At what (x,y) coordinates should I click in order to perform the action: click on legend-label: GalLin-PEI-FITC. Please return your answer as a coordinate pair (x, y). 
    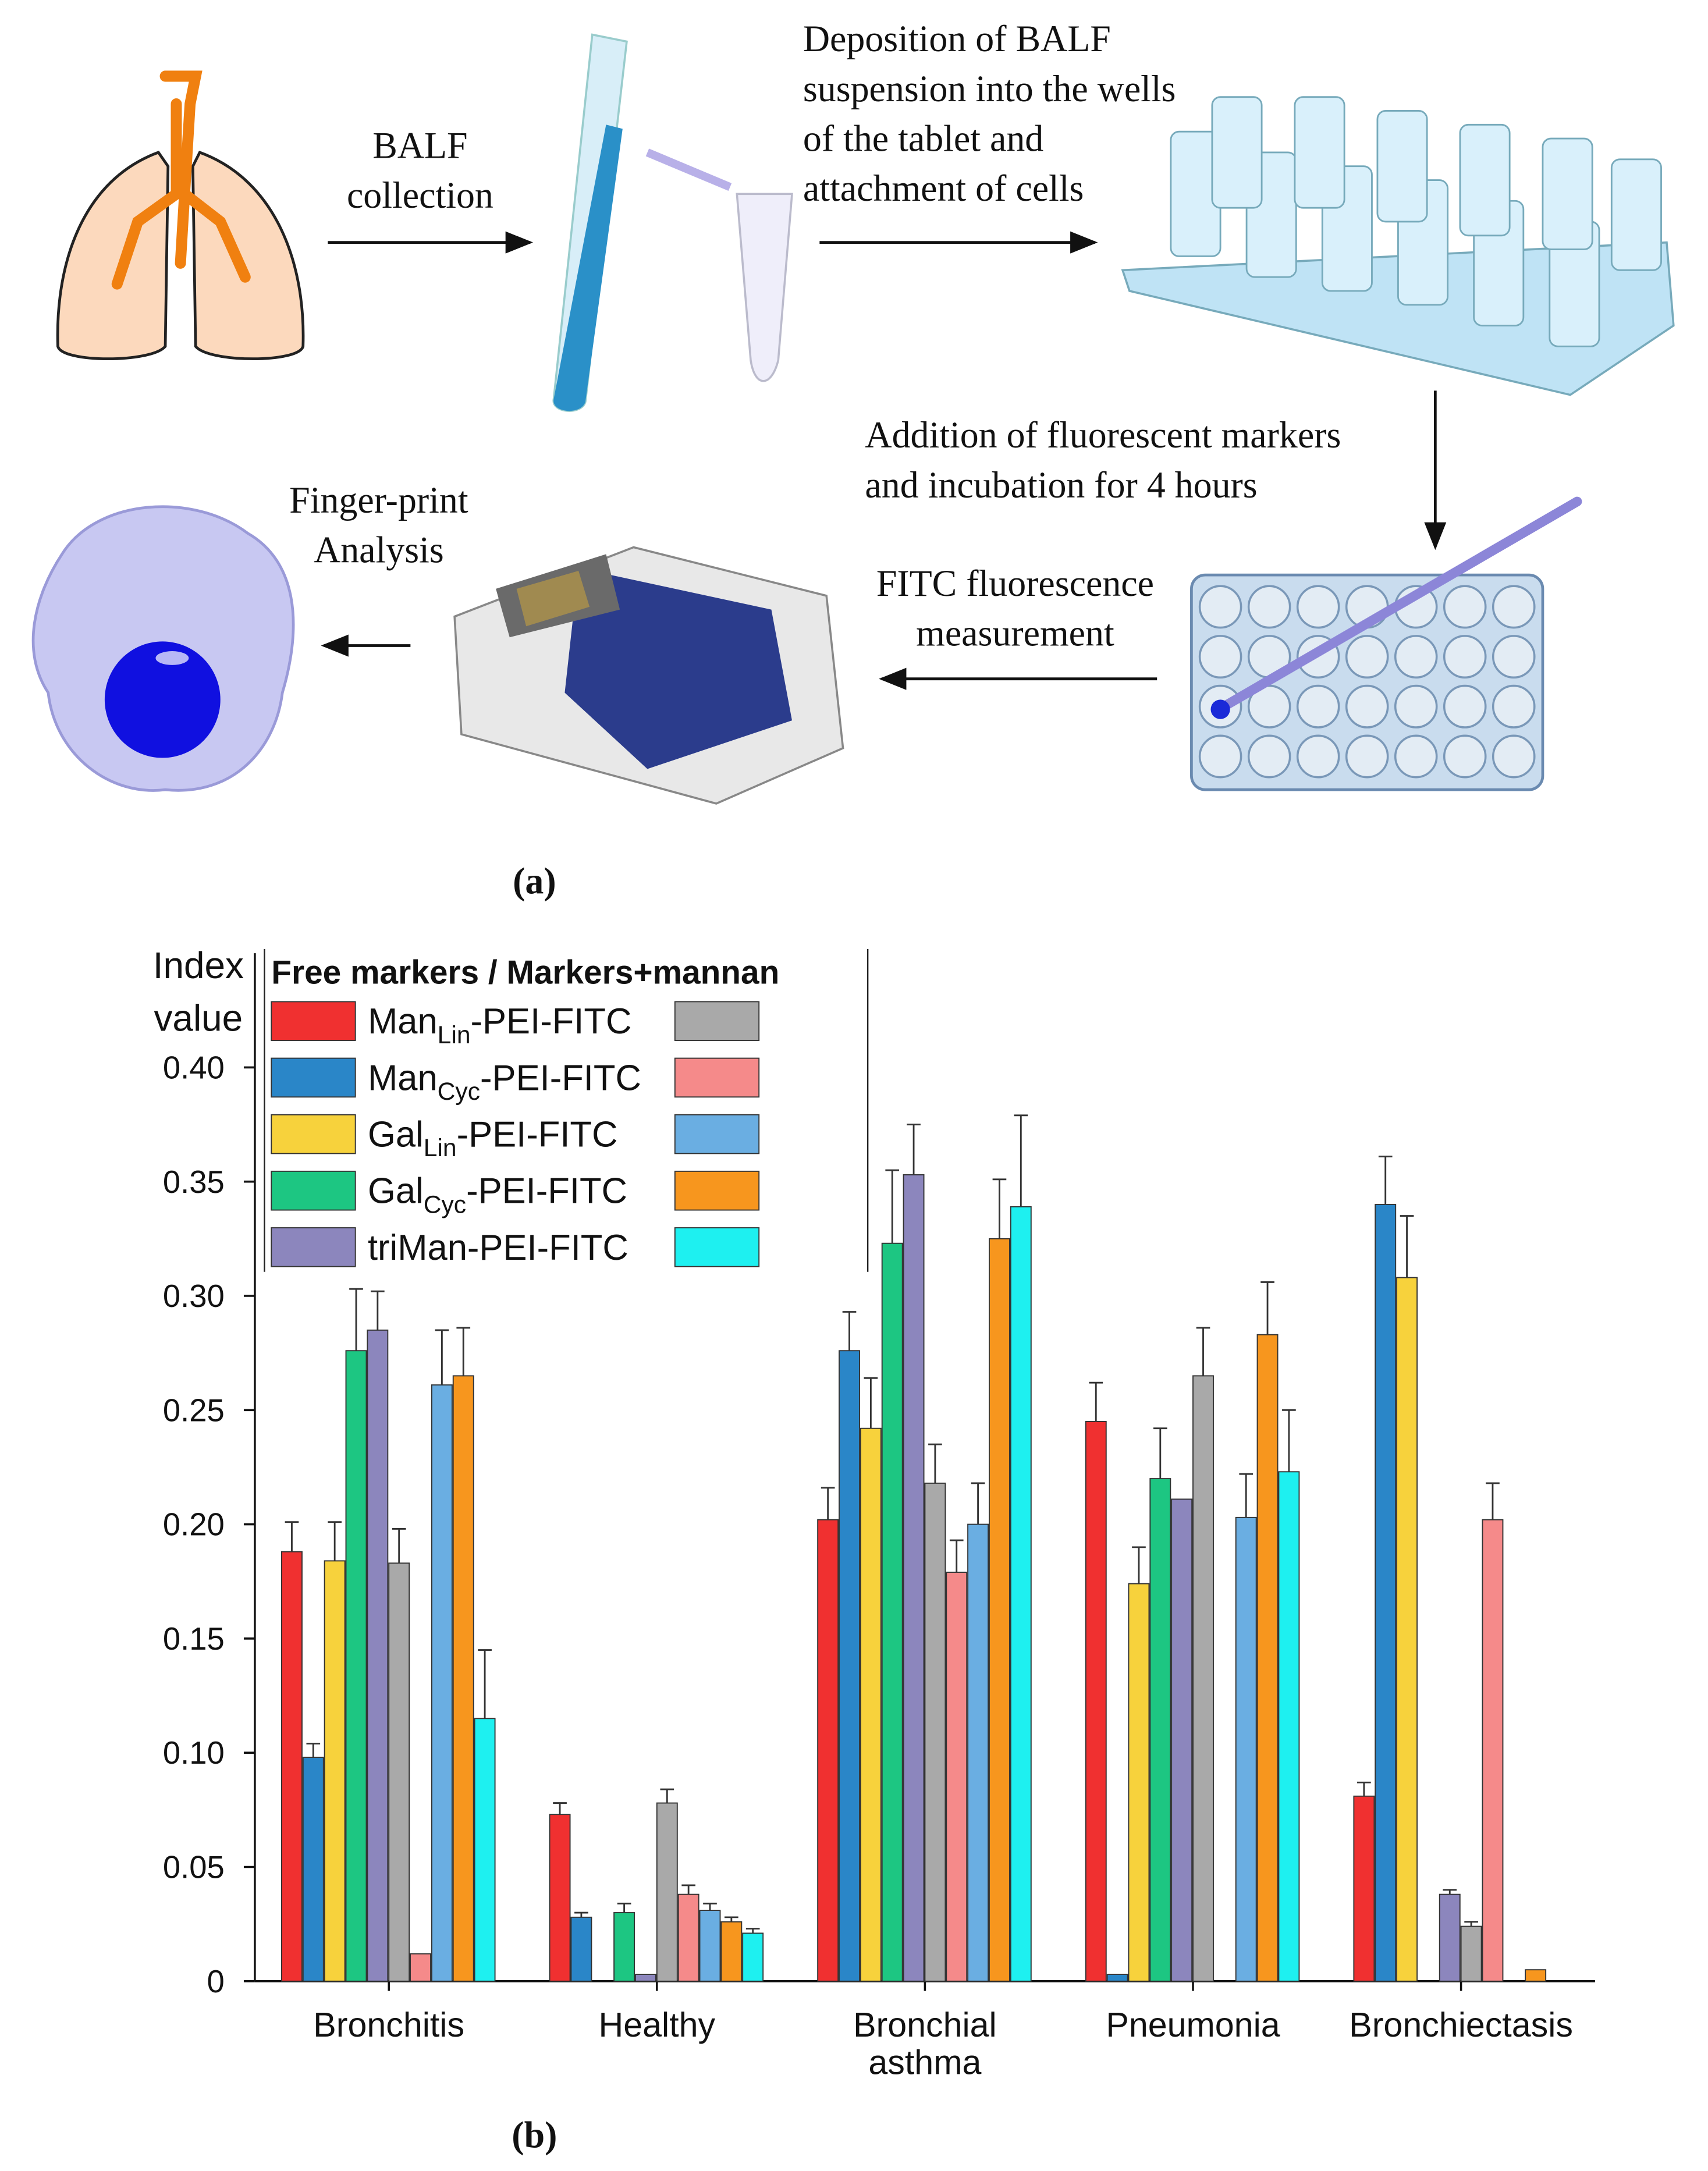
    Looking at the image, I should click on (493, 1138).